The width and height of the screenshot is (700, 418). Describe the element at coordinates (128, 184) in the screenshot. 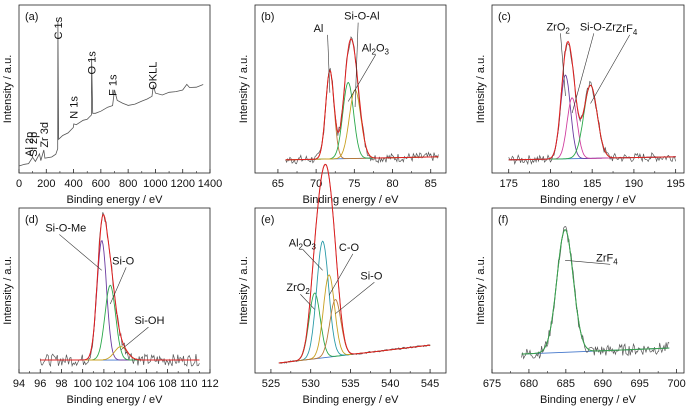

I see `x-tick-label: 800` at that location.